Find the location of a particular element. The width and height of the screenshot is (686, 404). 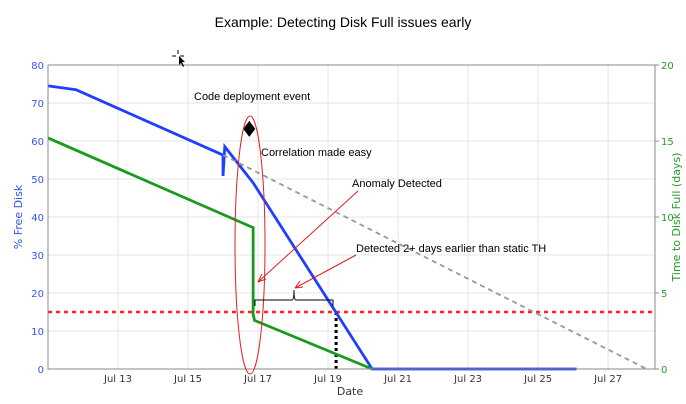

y-tick-label: 80 is located at coordinates (37, 66).